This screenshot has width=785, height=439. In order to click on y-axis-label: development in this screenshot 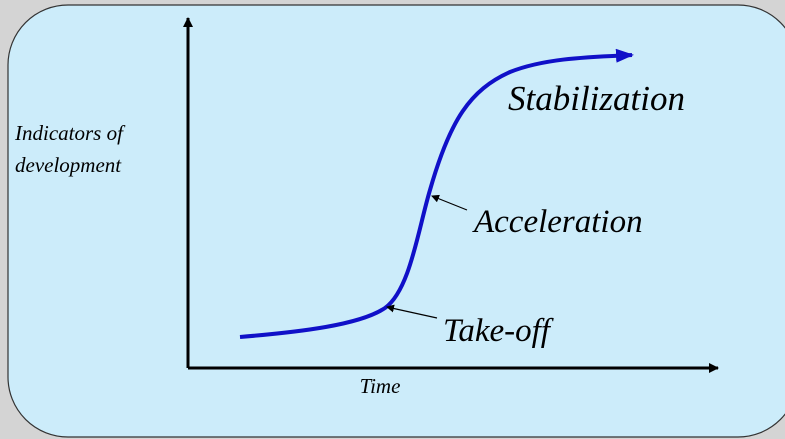, I will do `click(68, 165)`.